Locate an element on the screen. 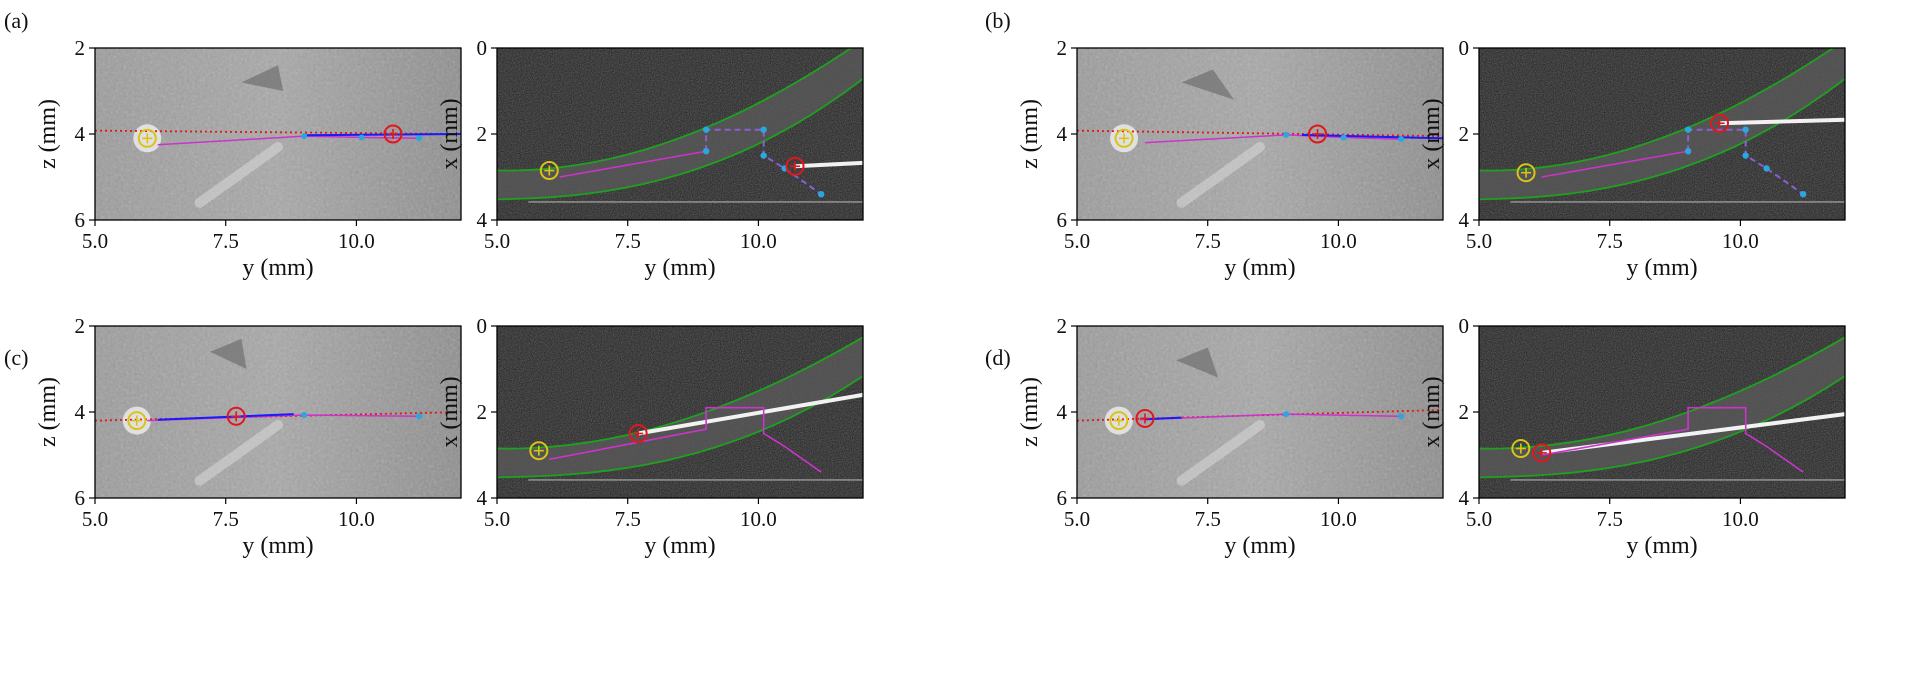 The height and width of the screenshot is (691, 1920). subplot-7: 5.0 7.5 10.0 2 4 6 y (mm) z (mm) is located at coordinates (1230, 436).